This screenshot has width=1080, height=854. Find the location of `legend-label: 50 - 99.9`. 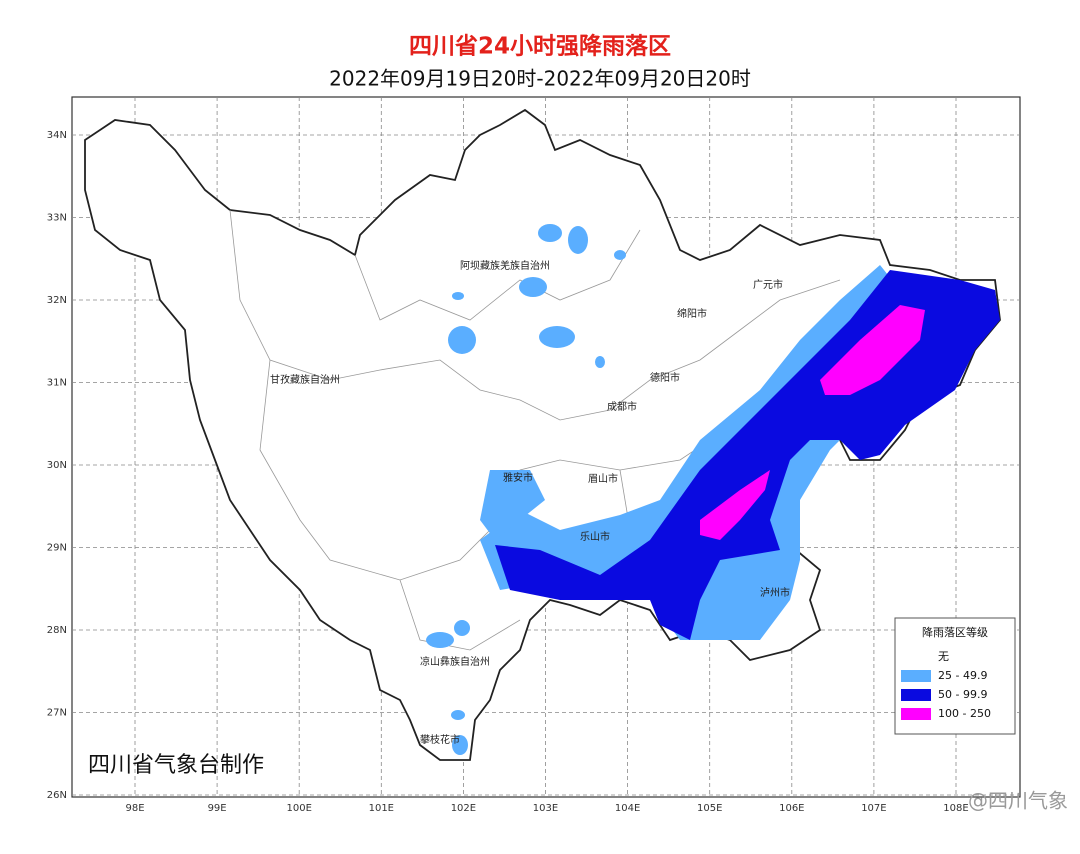

legend-label: 50 - 99.9 is located at coordinates (962, 694).